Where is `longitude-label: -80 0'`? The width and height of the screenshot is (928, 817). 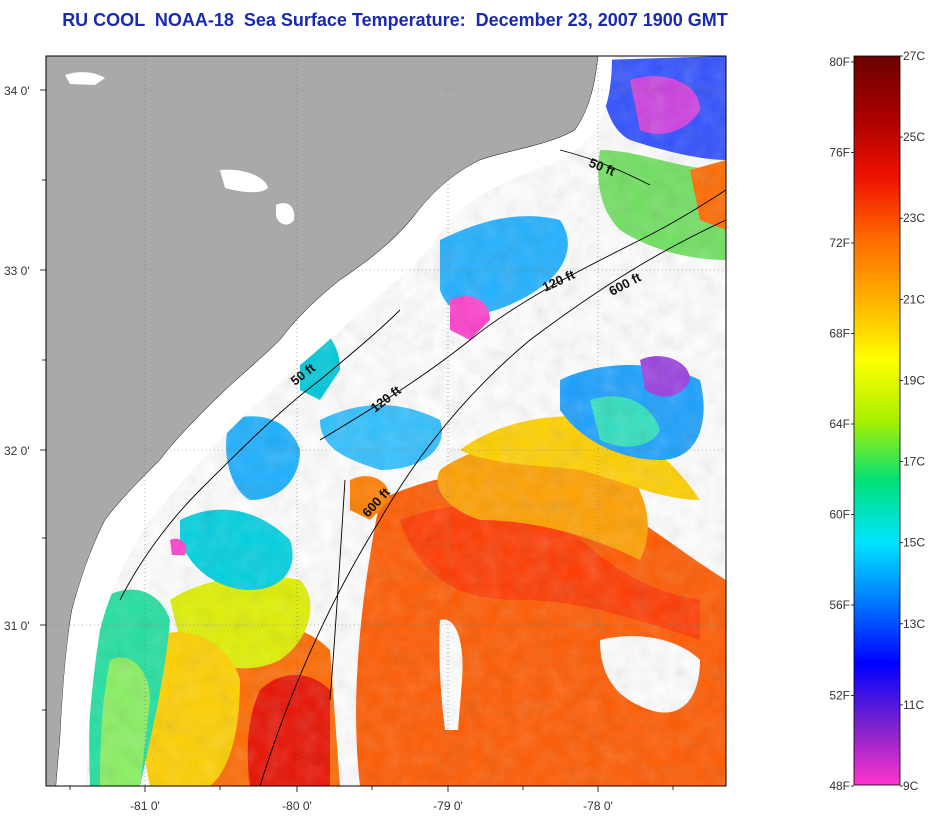
longitude-label: -80 0' is located at coordinates (297, 806).